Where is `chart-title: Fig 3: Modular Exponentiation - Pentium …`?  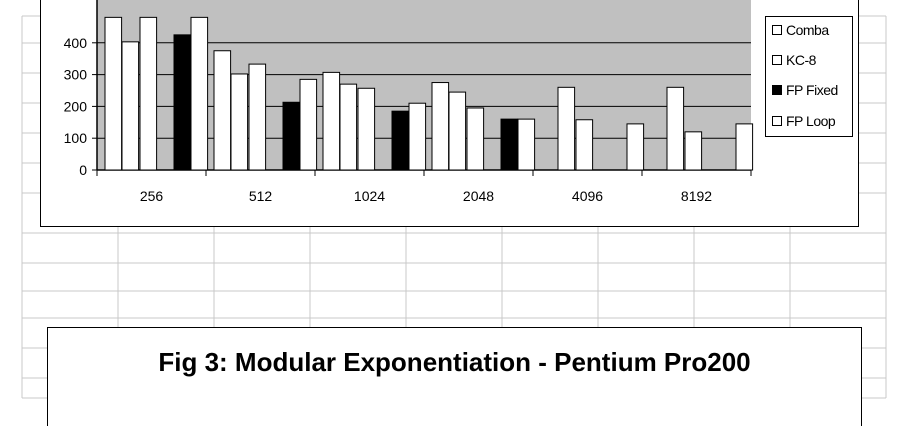 chart-title: Fig 3: Modular Exponentiation - Pentium … is located at coordinates (454, 362).